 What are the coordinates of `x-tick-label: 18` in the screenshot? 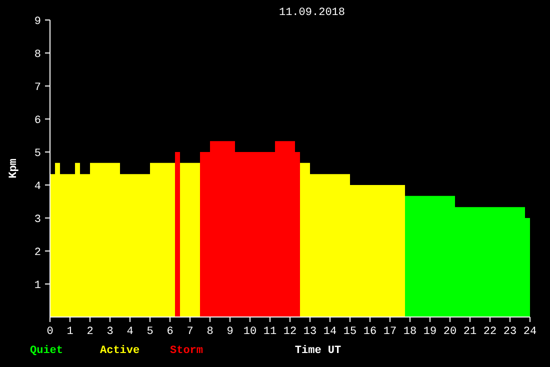 It's located at (410, 332).